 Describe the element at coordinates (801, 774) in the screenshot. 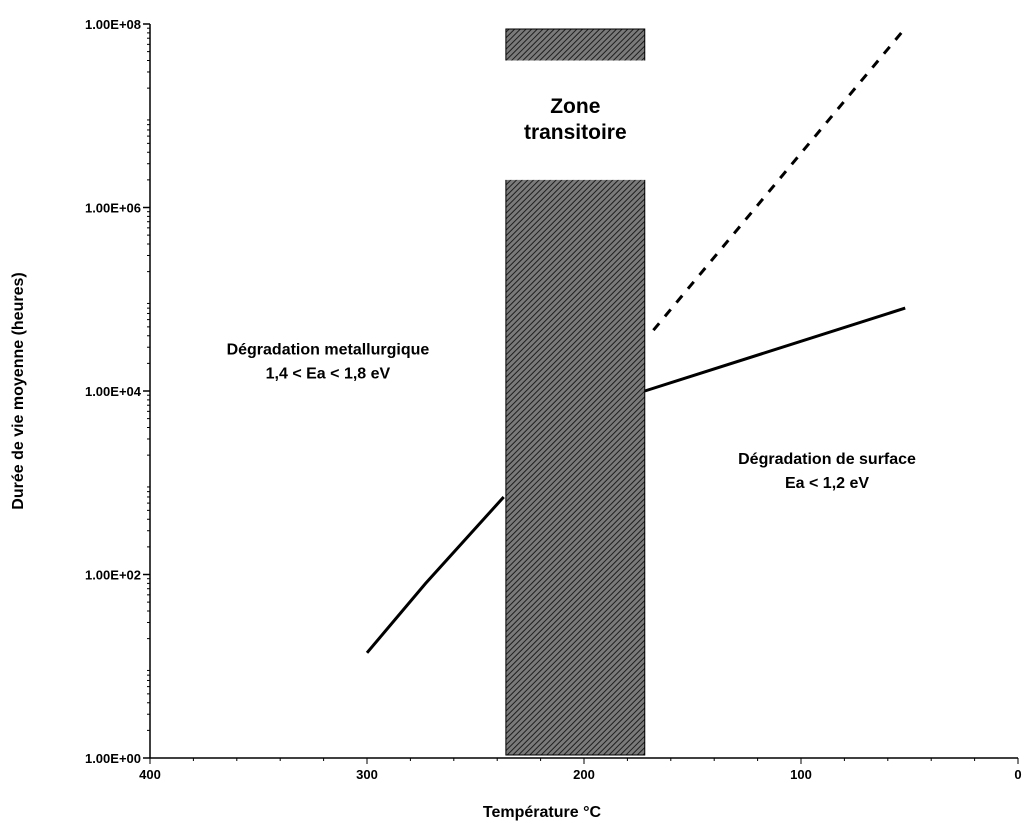

I see `x-tick-label: 100` at that location.